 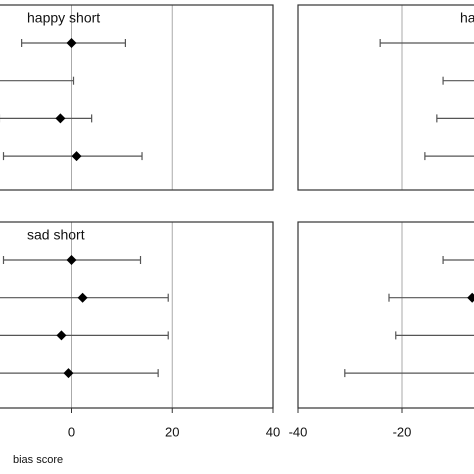 What do you see at coordinates (56, 235) in the screenshot?
I see `panel-title: sad short` at bounding box center [56, 235].